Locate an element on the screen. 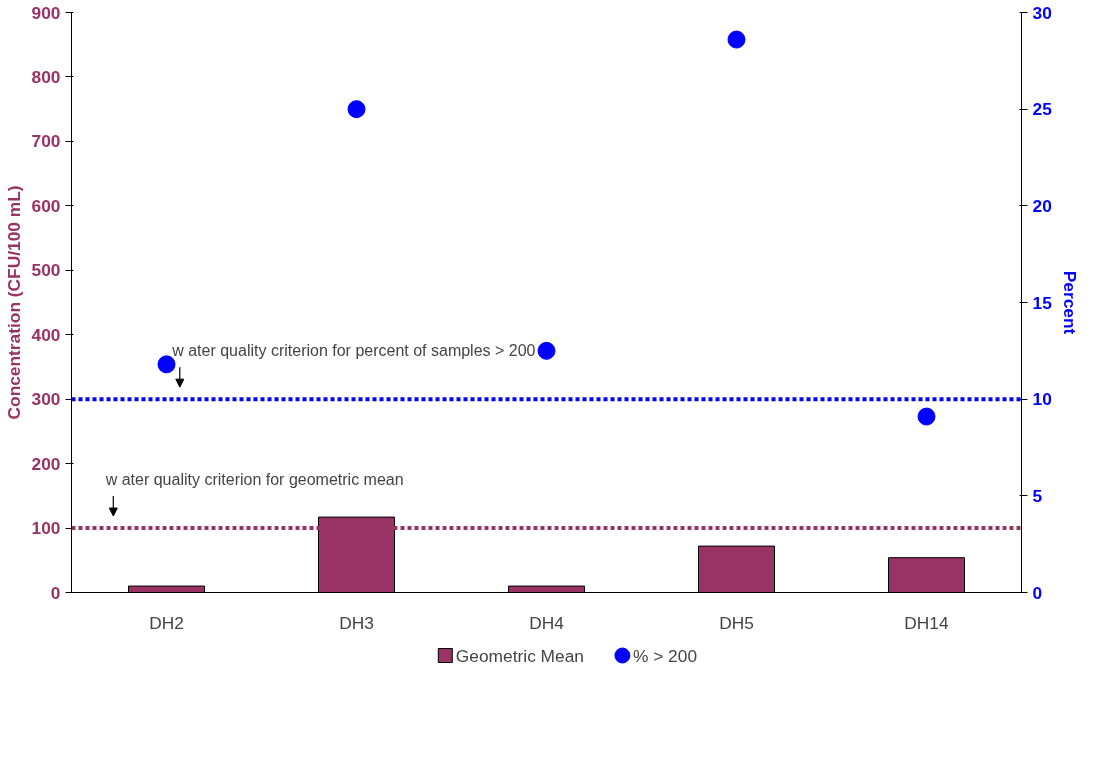 The width and height of the screenshot is (1112, 779). y-tick-label: 0 is located at coordinates (55, 592).